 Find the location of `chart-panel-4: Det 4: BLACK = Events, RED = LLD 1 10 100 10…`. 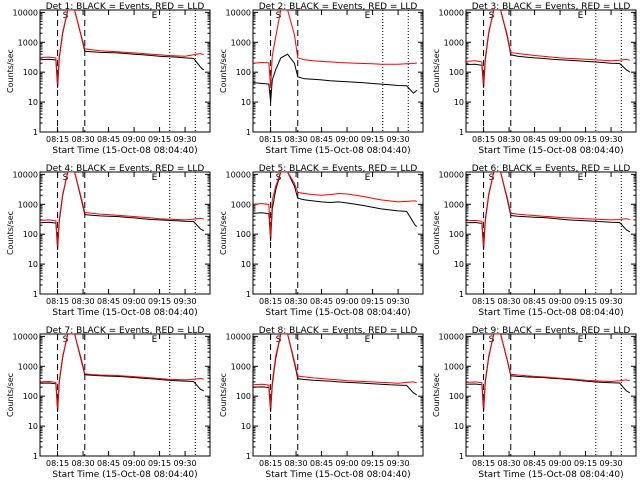

chart-panel-4: Det 4: BLACK = Events, RED = LLD 1 10 100 10… is located at coordinates (108, 241).